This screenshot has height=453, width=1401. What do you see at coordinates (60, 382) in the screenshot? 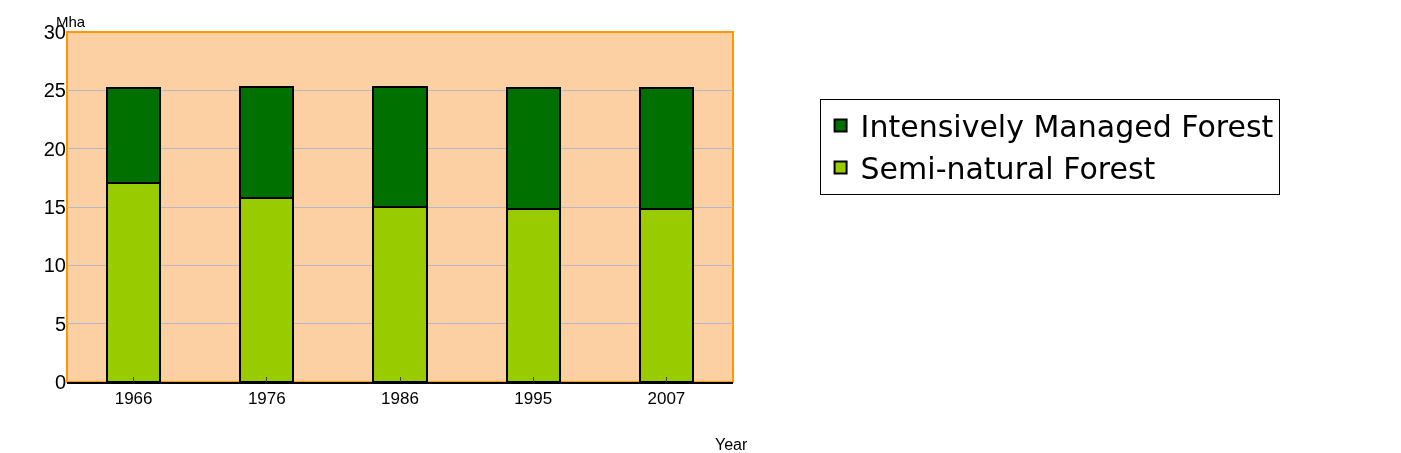
I see `y-tick-label: 0` at bounding box center [60, 382].